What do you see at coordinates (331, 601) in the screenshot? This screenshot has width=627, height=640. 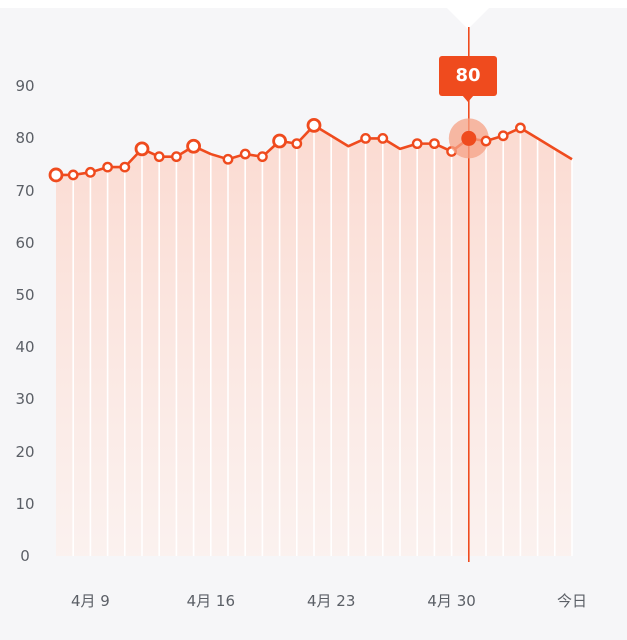 I see `x-tick-label: 4月 23` at bounding box center [331, 601].